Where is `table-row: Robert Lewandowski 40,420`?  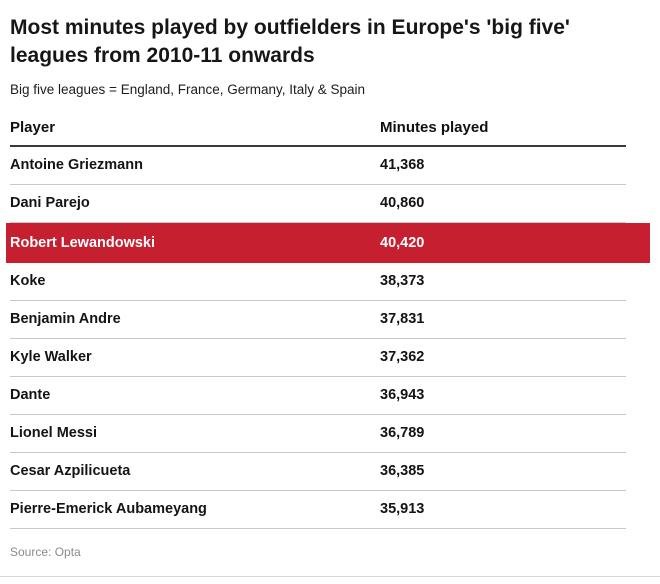
table-row: Robert Lewandowski 40,420 is located at coordinates (328, 242).